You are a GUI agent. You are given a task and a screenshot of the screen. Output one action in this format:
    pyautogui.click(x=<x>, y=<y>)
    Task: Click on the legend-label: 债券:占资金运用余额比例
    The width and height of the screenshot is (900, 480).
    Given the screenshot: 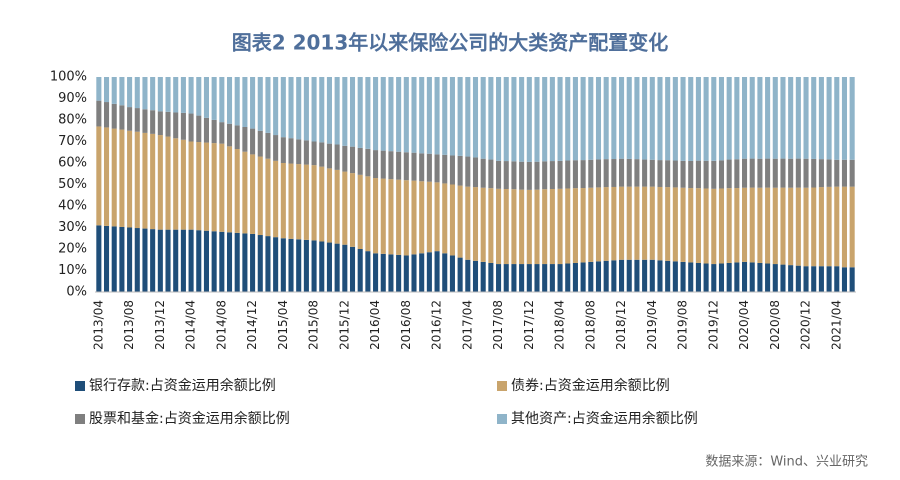 What is the action you would take?
    pyautogui.click(x=590, y=385)
    